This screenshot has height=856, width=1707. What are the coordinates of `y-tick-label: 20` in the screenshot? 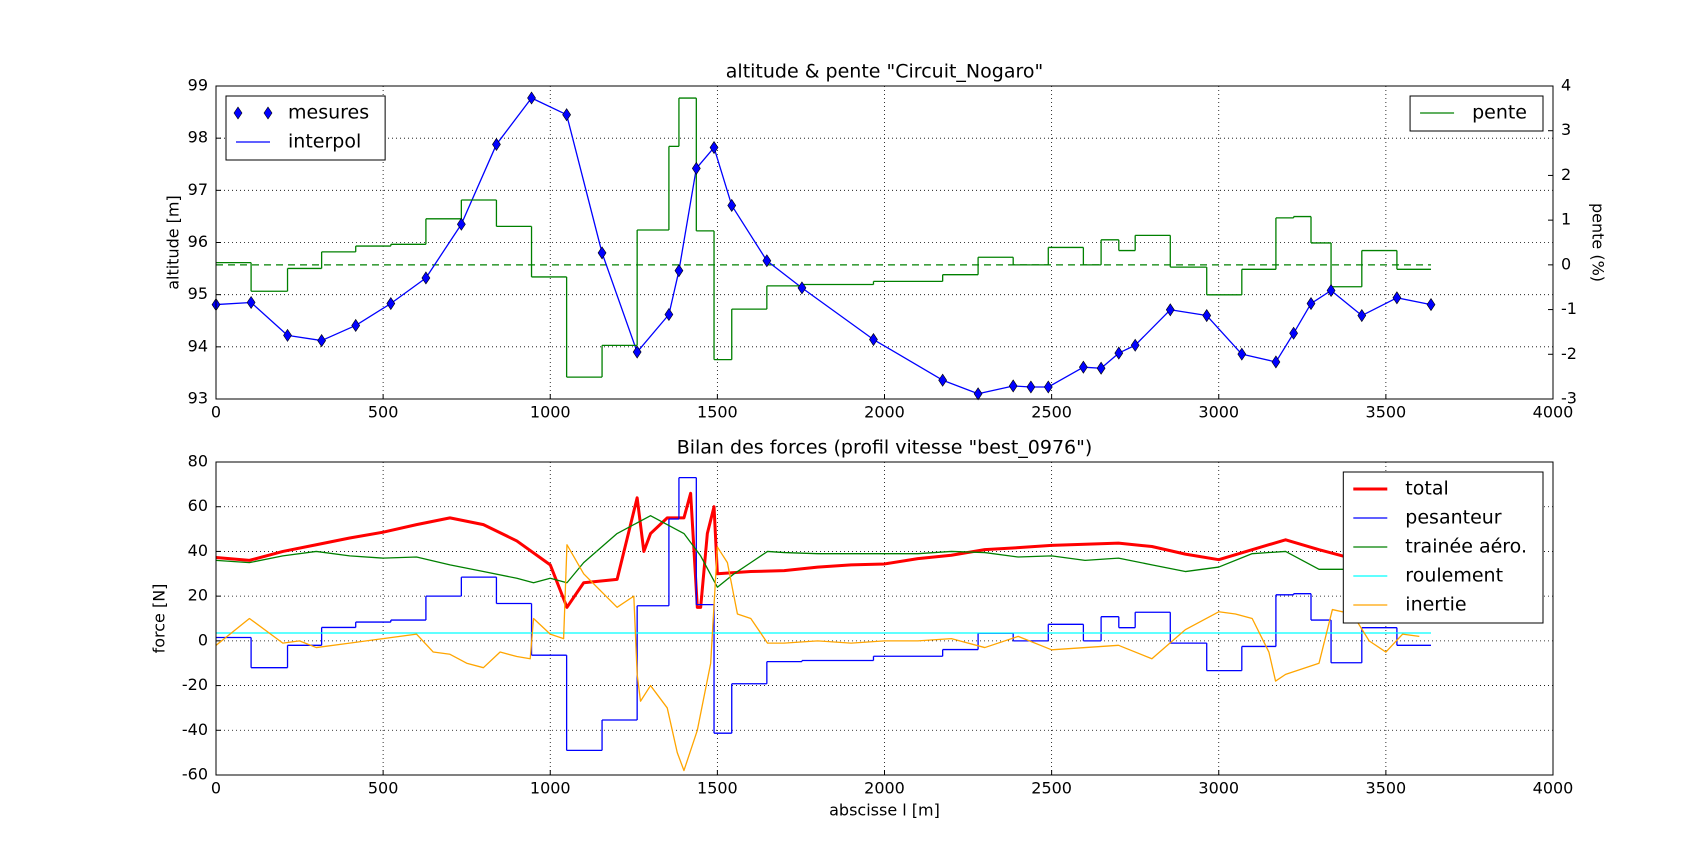 It's located at (198, 595).